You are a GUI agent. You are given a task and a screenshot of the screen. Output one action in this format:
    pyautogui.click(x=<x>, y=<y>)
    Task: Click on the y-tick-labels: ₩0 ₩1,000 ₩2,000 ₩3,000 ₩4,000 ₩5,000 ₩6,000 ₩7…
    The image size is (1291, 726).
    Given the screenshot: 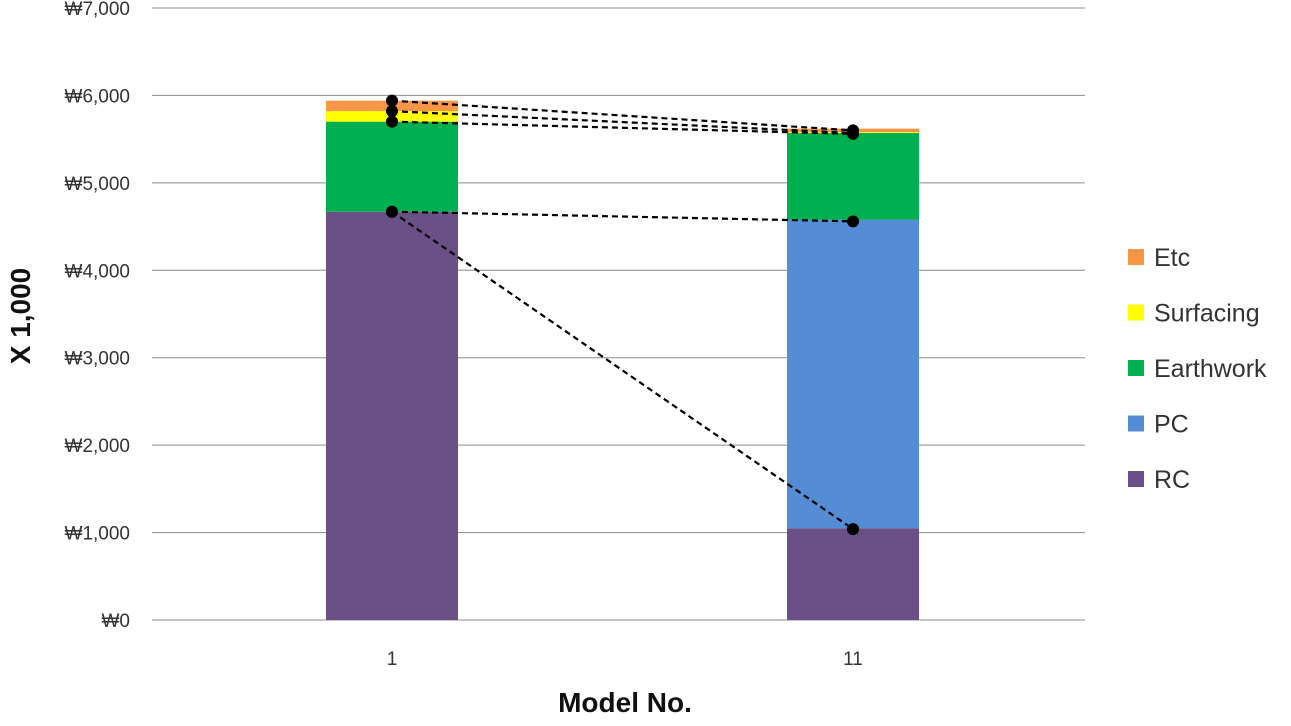 What is the action you would take?
    pyautogui.click(x=97, y=316)
    